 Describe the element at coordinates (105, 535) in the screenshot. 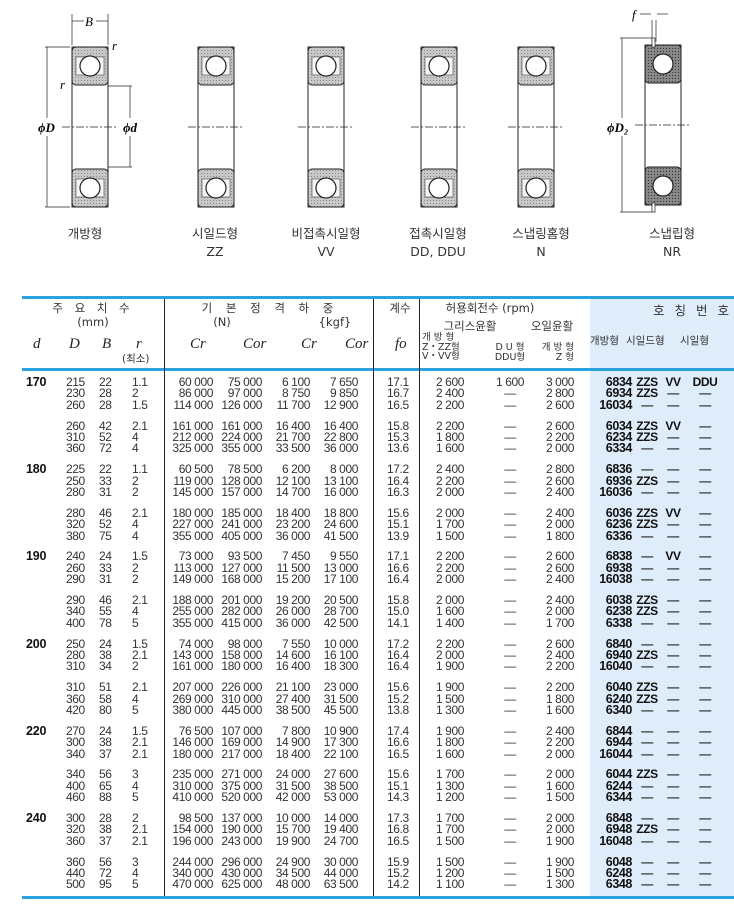

I see `cell-B: 75` at that location.